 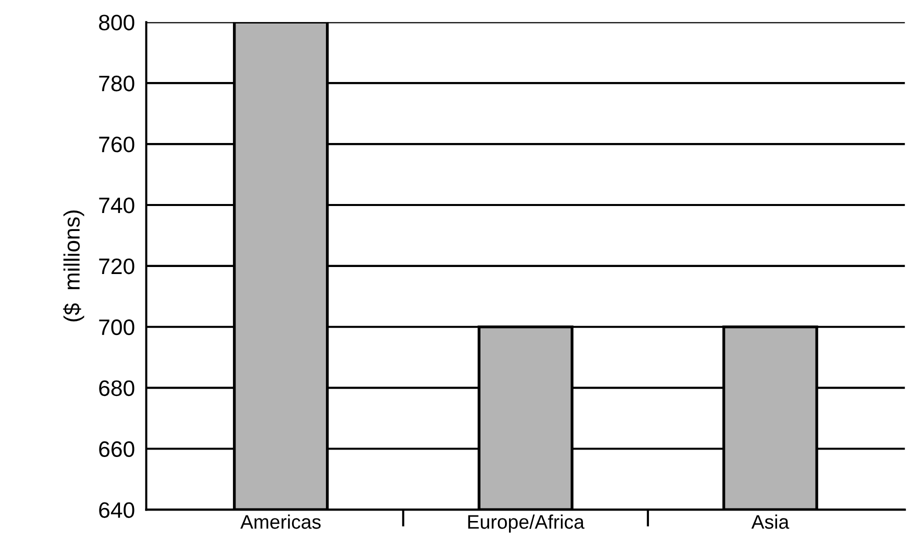 I want to click on y-tick-label: 640, so click(x=116, y=510).